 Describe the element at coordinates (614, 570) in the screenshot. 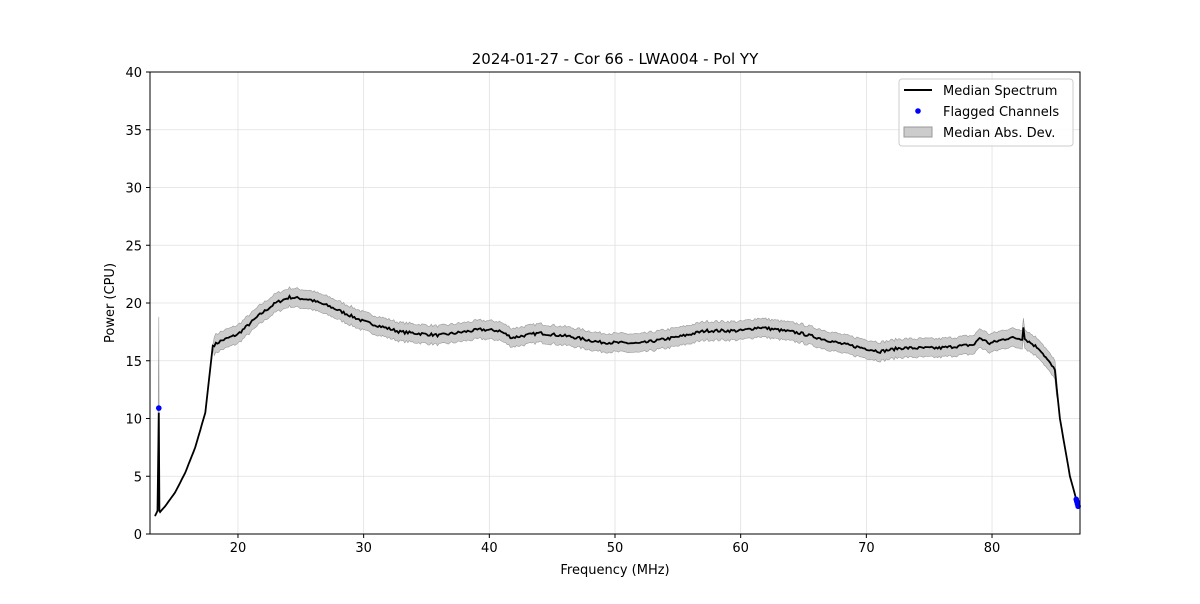

I see `x-axis-label: Frequency (MHz)` at that location.